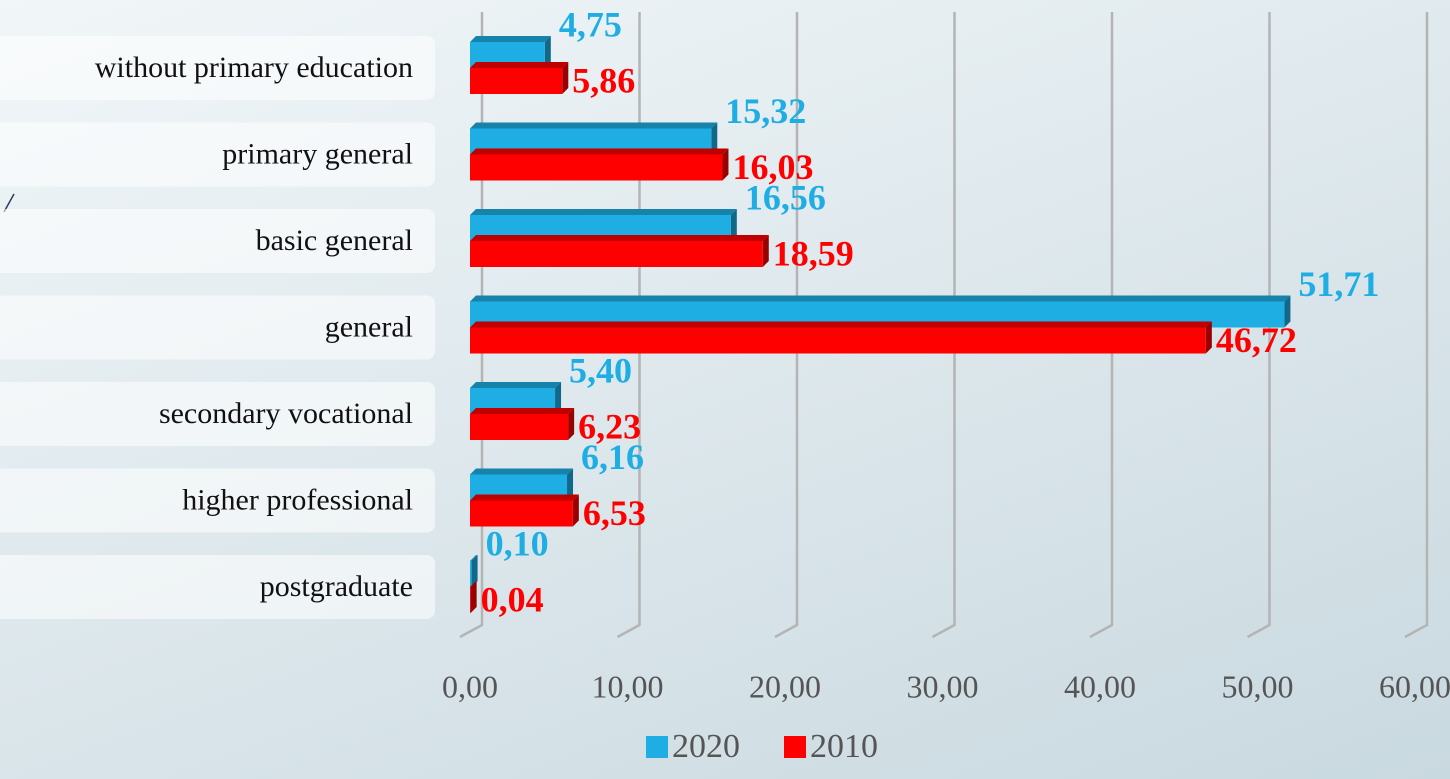 Image resolution: width=1450 pixels, height=779 pixels. I want to click on data-label: 4,75, so click(590, 24).